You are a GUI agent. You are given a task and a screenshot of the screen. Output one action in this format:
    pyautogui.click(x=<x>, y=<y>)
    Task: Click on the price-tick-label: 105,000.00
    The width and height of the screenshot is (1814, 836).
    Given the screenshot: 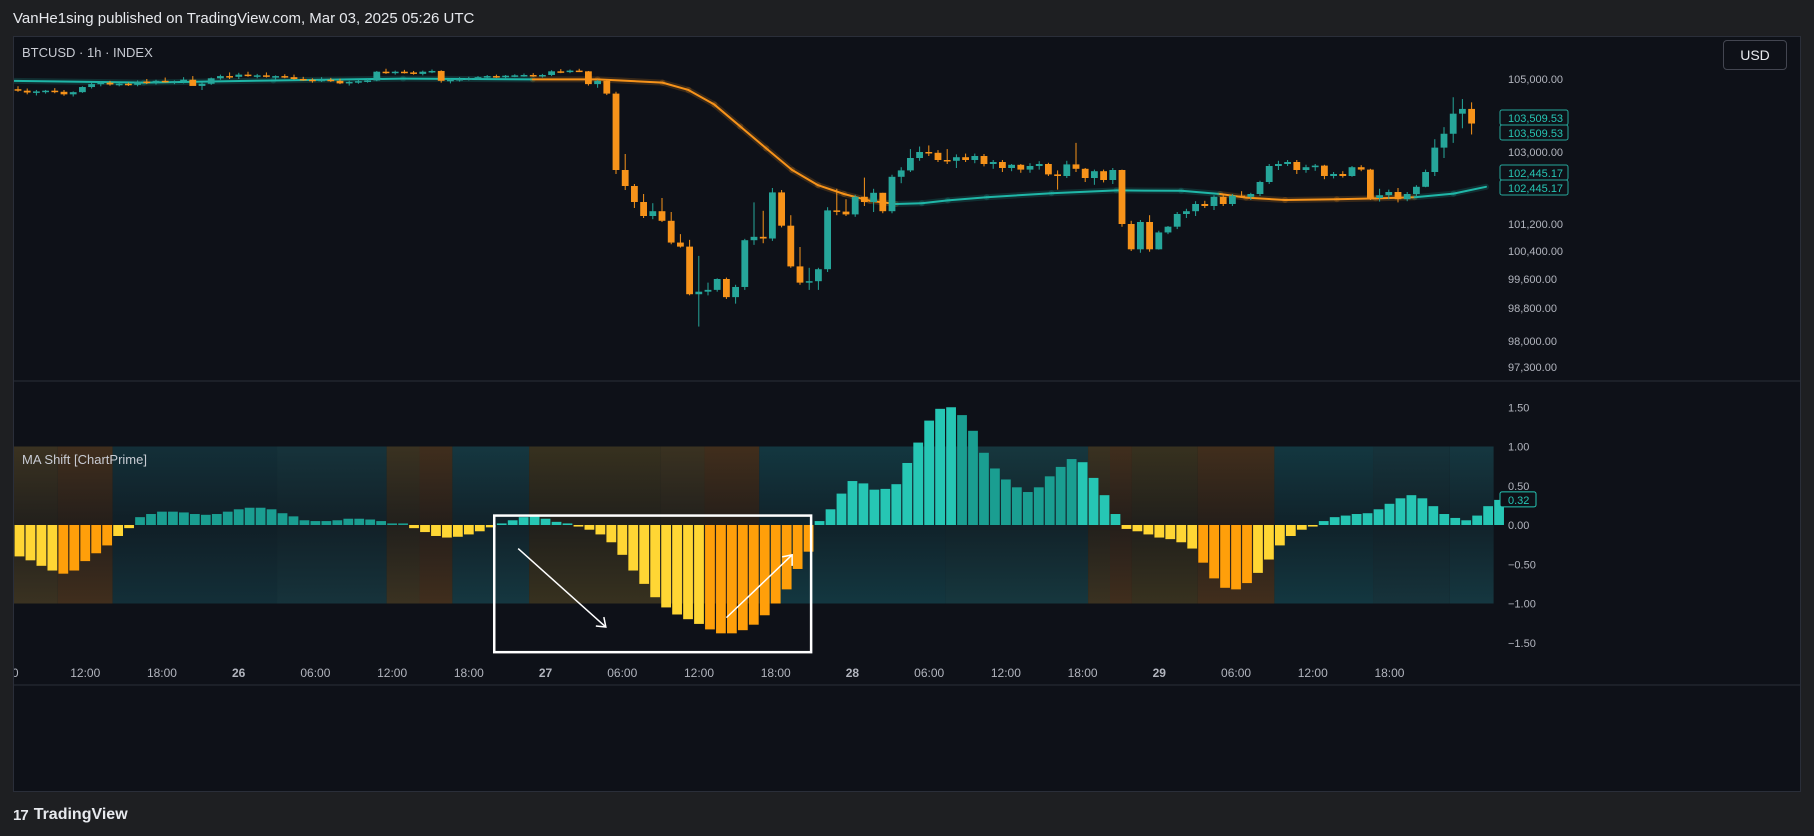 What is the action you would take?
    pyautogui.click(x=1535, y=80)
    